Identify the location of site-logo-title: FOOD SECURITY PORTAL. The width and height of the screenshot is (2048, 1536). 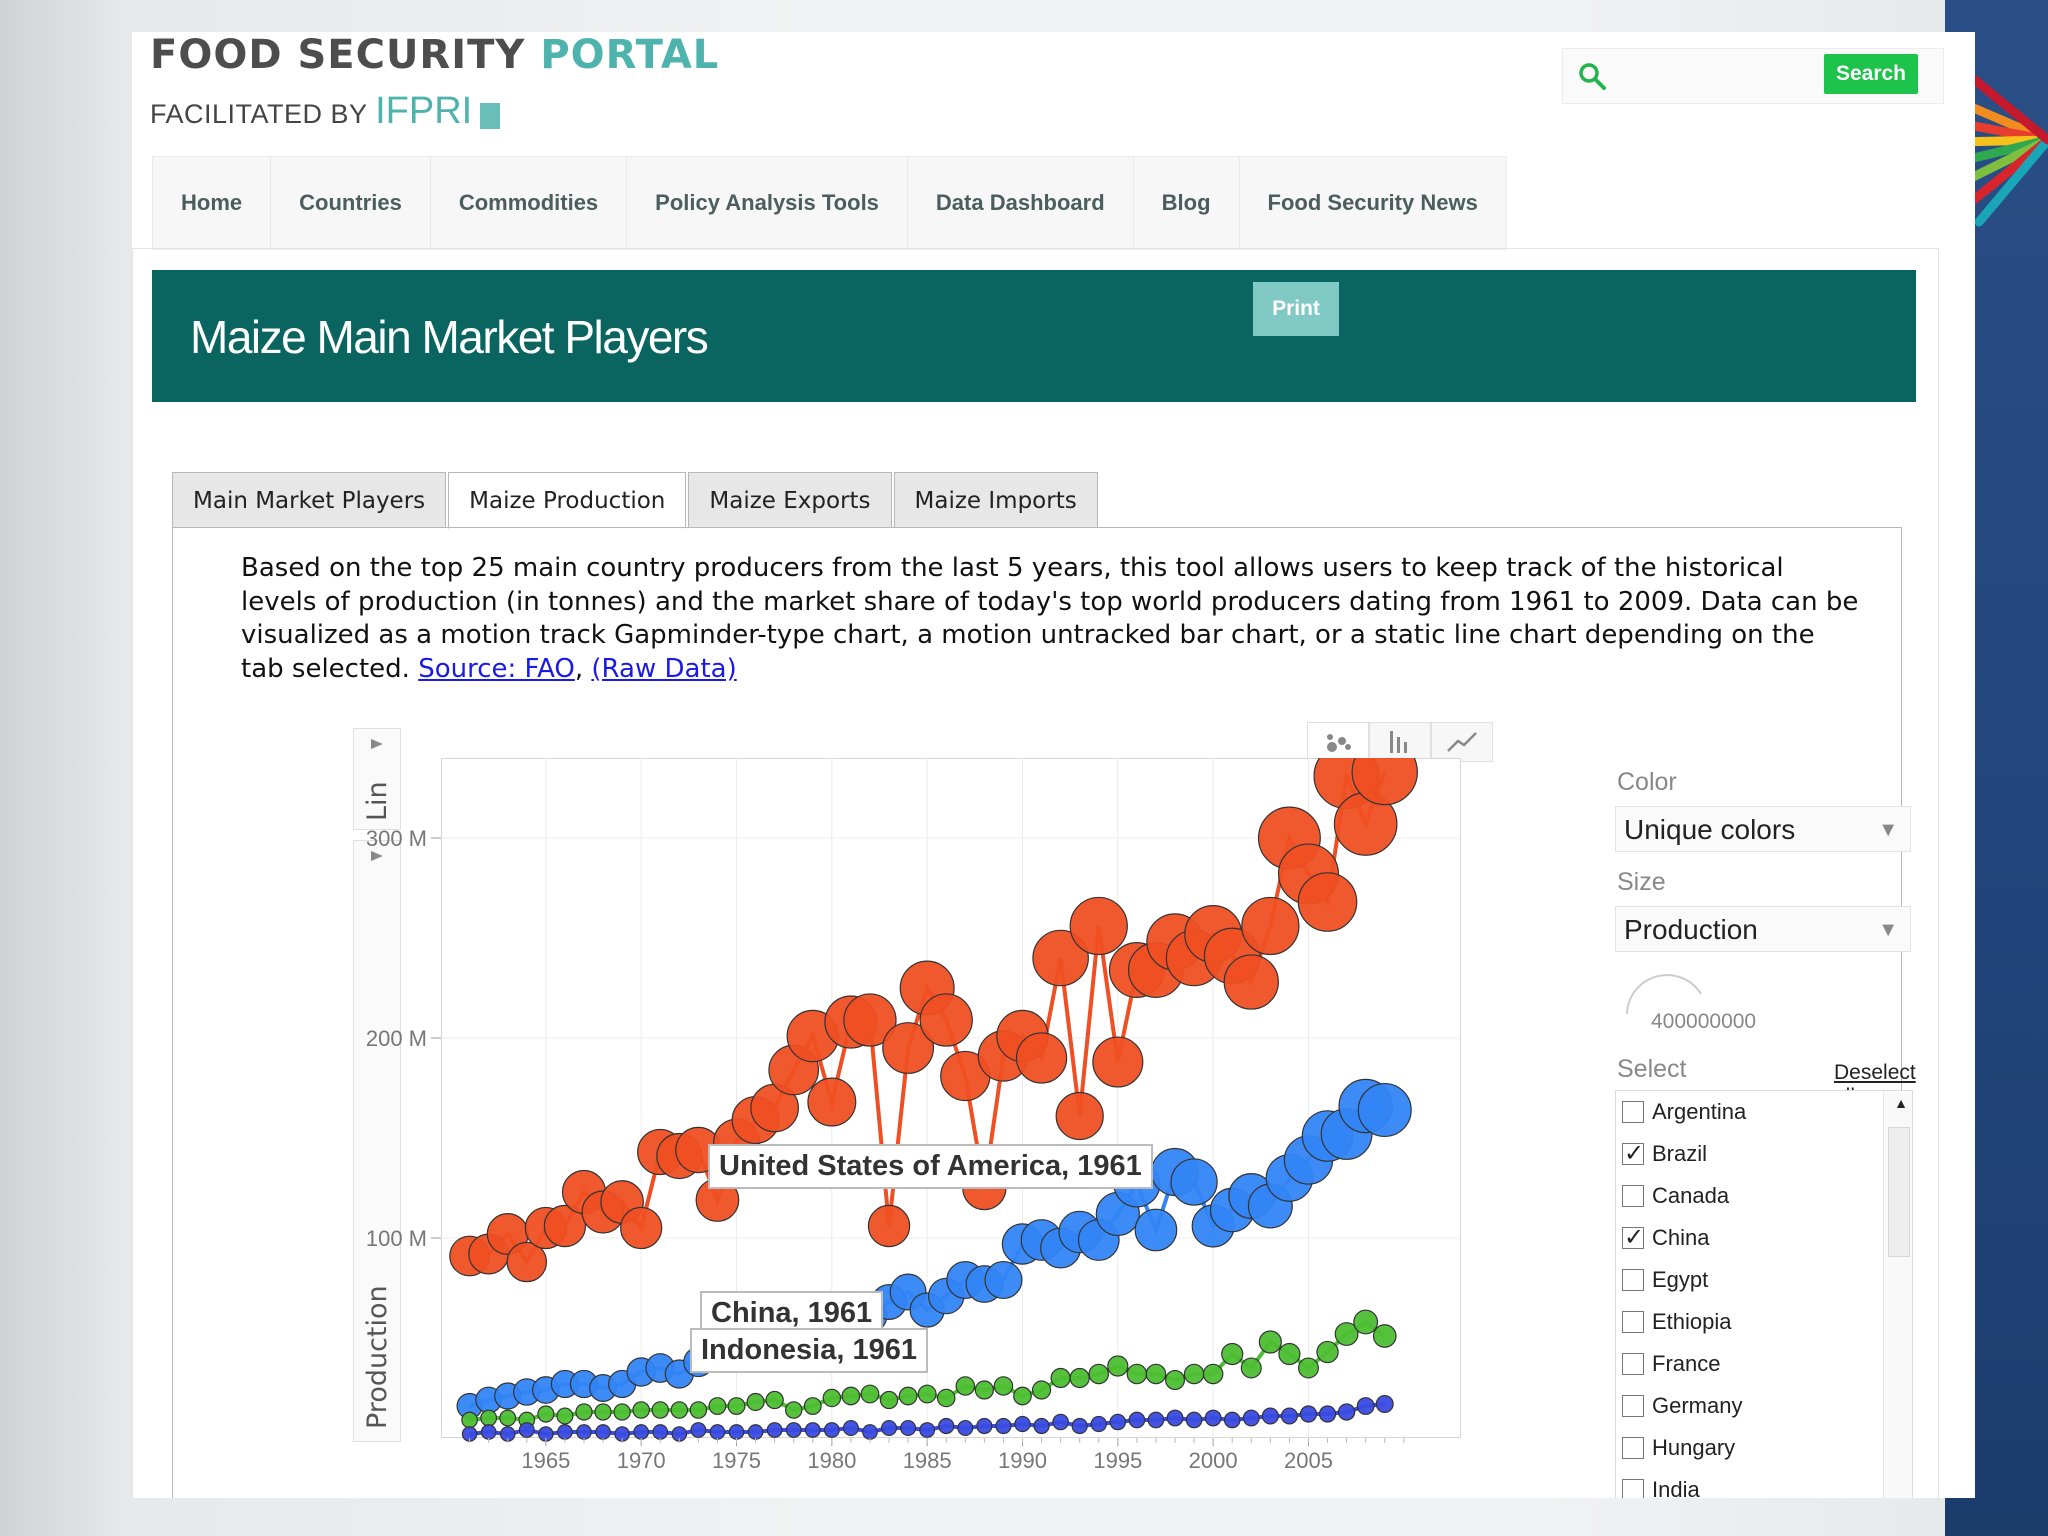
(434, 55).